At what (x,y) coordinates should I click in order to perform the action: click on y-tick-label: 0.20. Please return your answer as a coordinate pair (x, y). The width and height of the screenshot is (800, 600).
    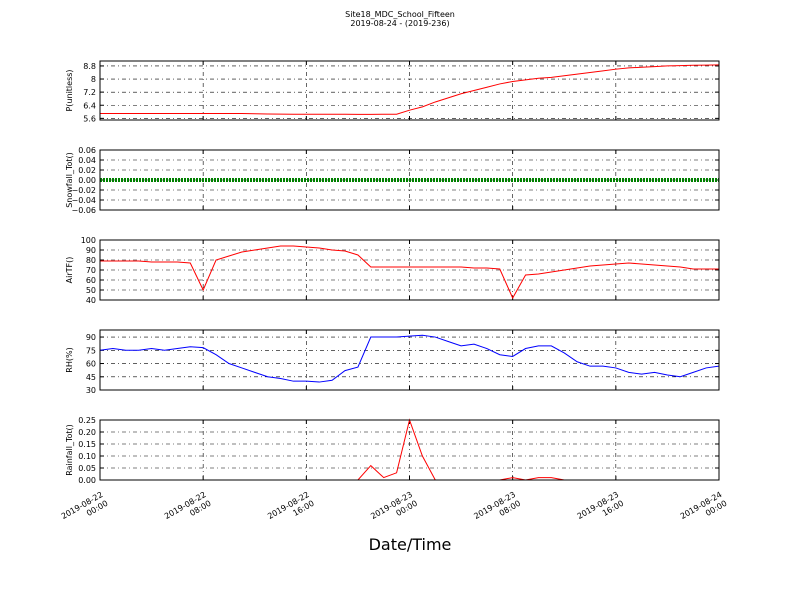
    Looking at the image, I should click on (87, 432).